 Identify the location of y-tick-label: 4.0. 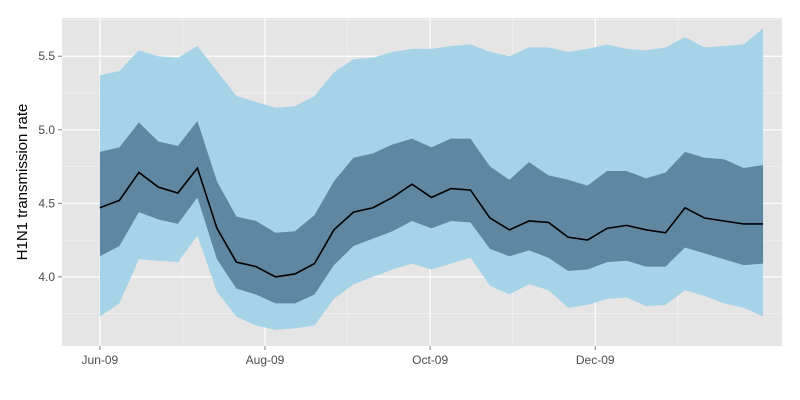
(46, 277).